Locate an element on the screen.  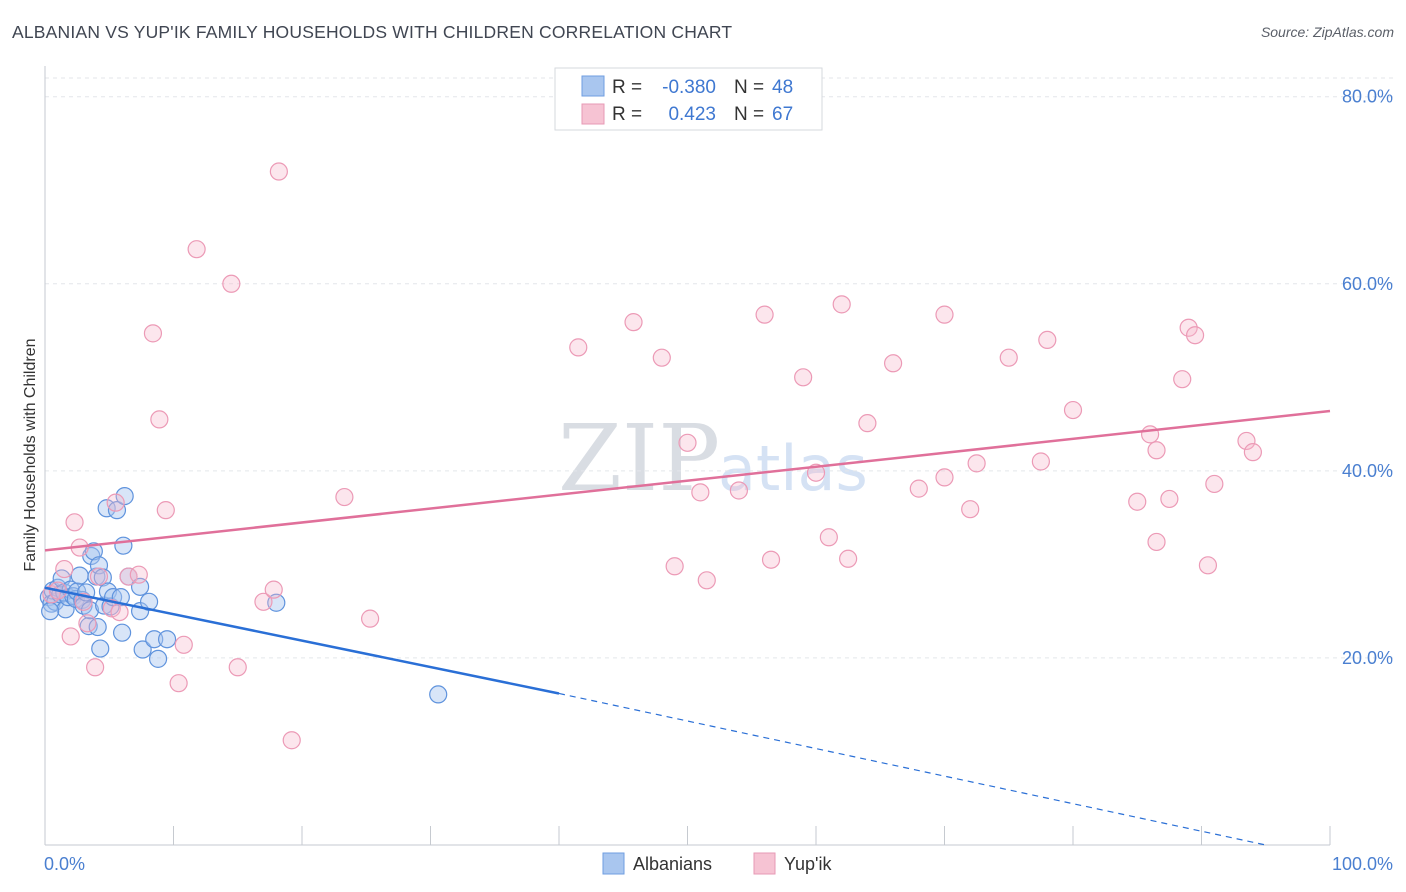
legend-n-label-2: N = is located at coordinates (749, 114).